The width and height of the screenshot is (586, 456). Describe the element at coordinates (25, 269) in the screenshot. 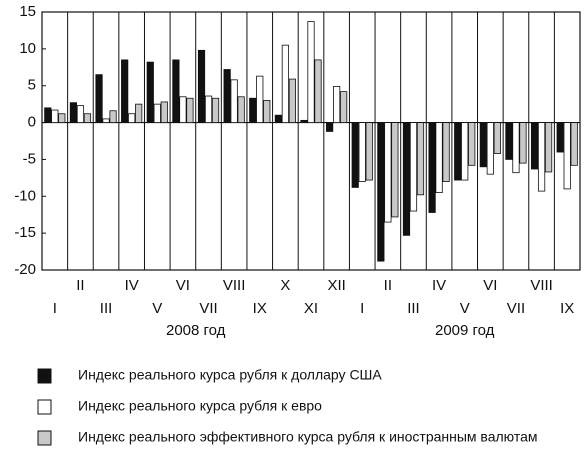

I see `y-tick-label: -20` at that location.